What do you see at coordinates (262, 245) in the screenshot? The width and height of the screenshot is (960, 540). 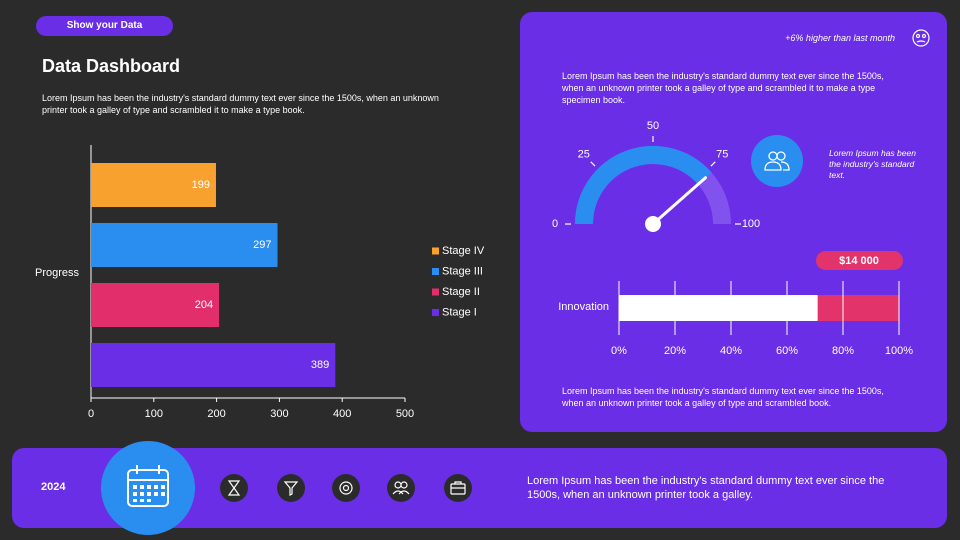 I see `data-label: 297` at bounding box center [262, 245].